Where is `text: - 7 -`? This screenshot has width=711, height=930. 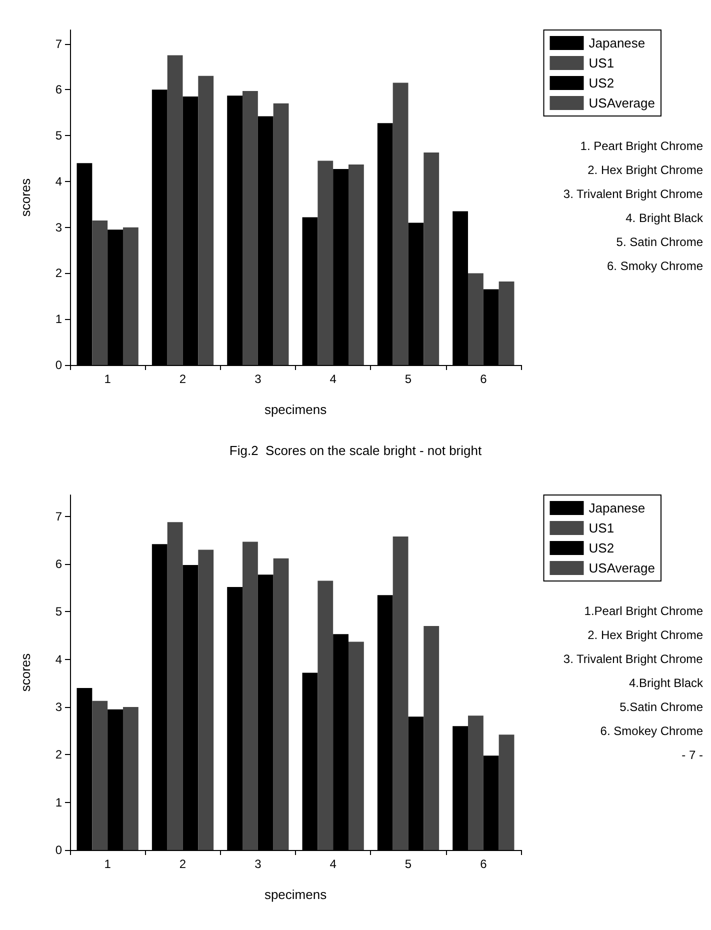 text: - 7 - is located at coordinates (693, 755).